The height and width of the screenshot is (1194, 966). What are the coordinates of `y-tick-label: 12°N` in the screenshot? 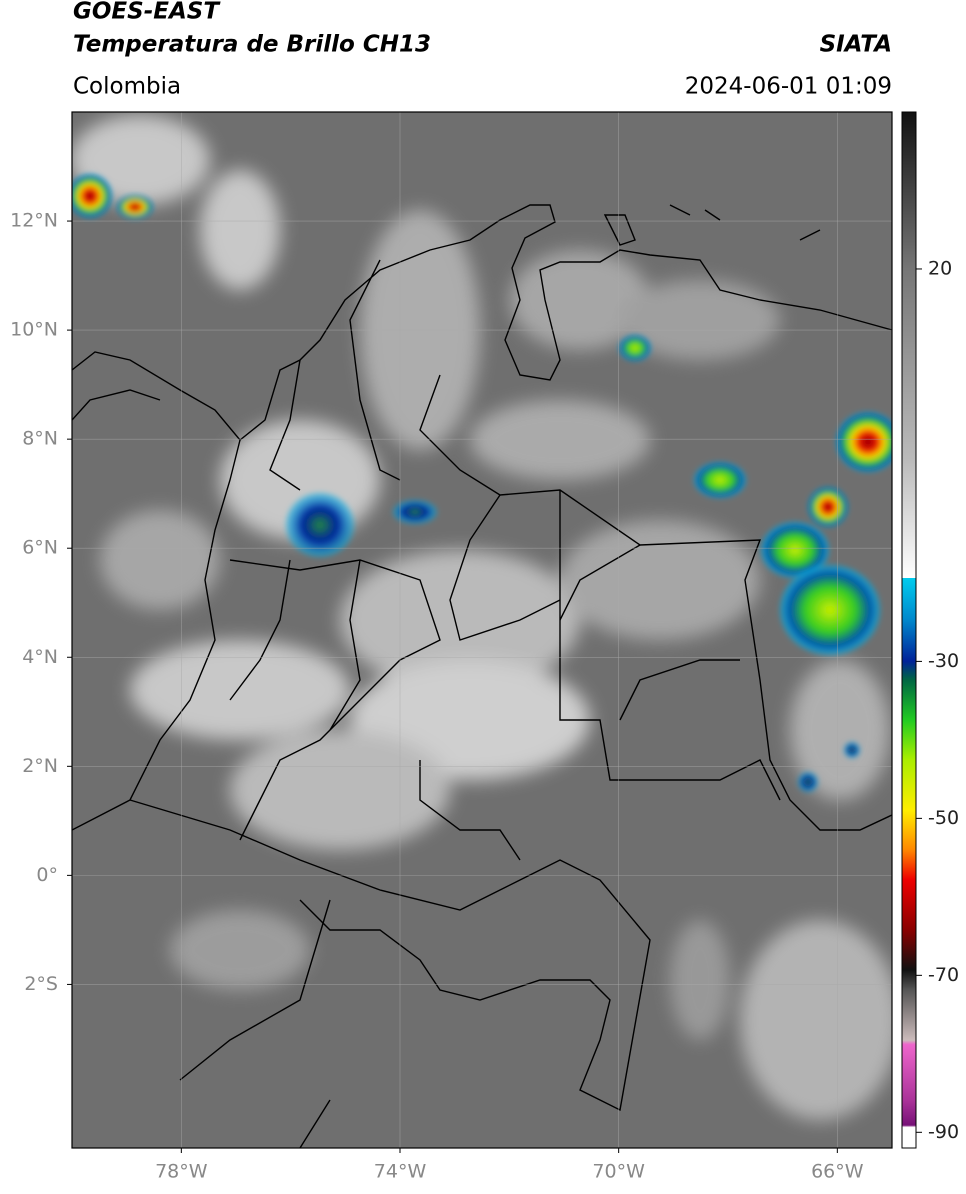 It's located at (34, 221).